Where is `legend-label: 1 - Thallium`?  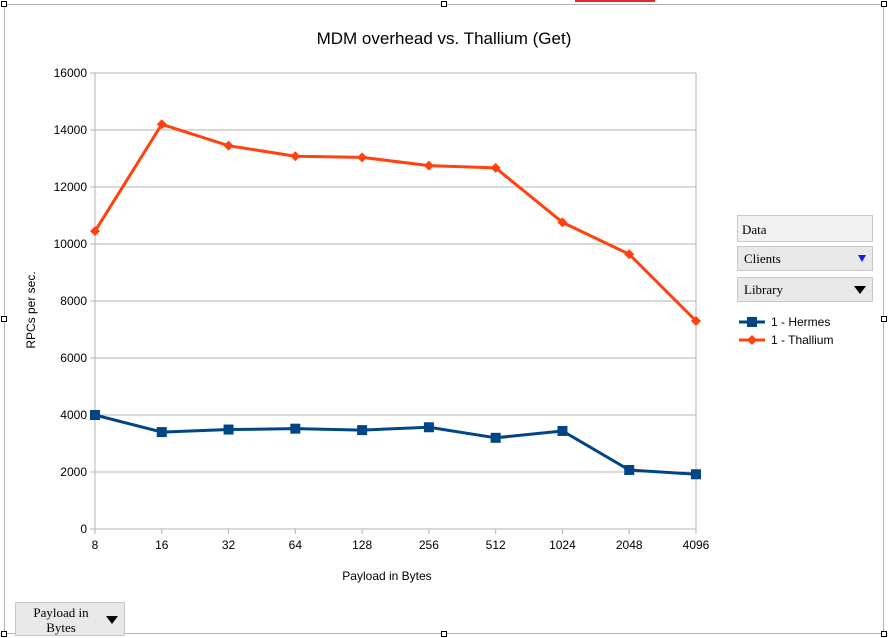
legend-label: 1 - Thallium is located at coordinates (802, 340).